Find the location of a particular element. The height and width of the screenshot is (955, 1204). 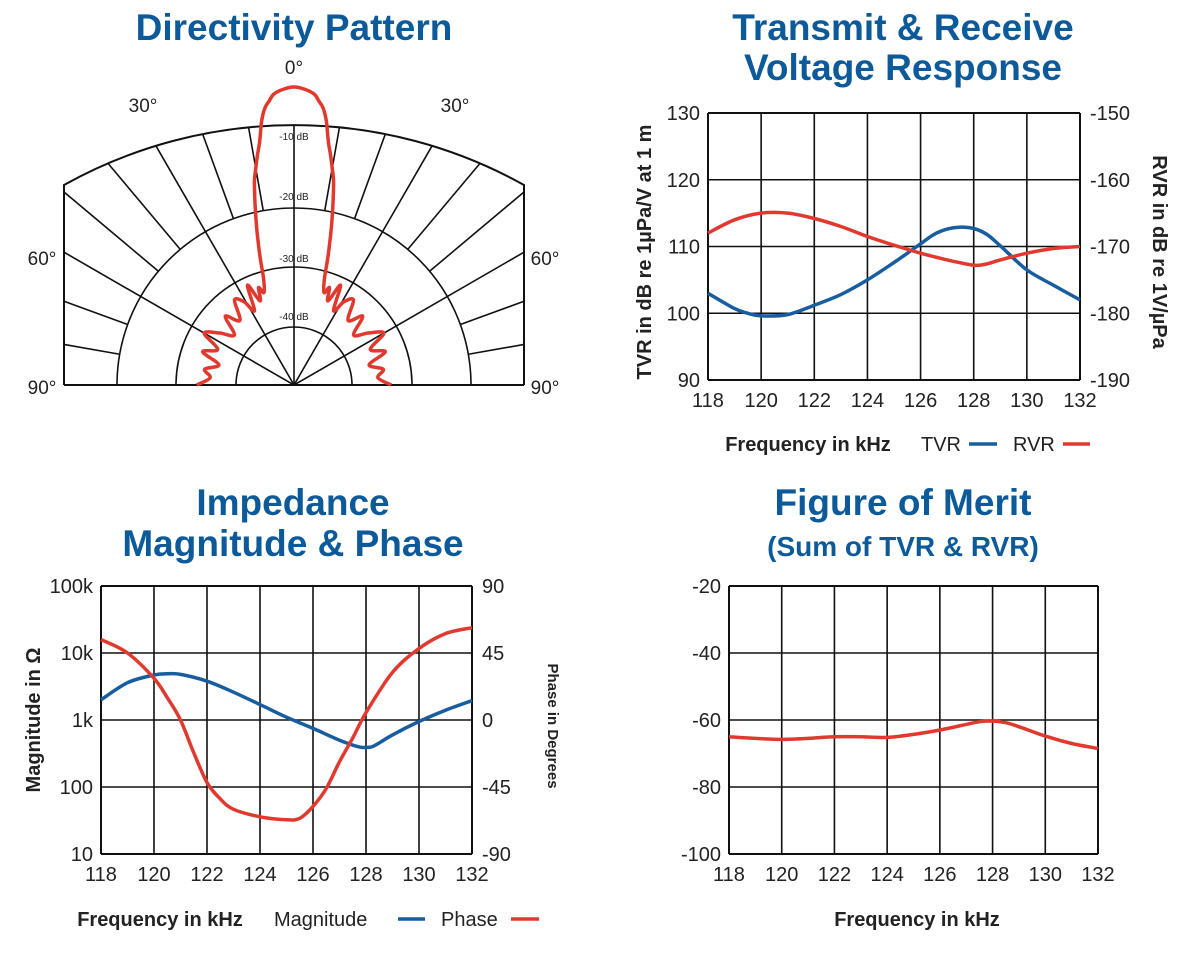

fom-title: Figure of Merit is located at coordinates (903, 502).